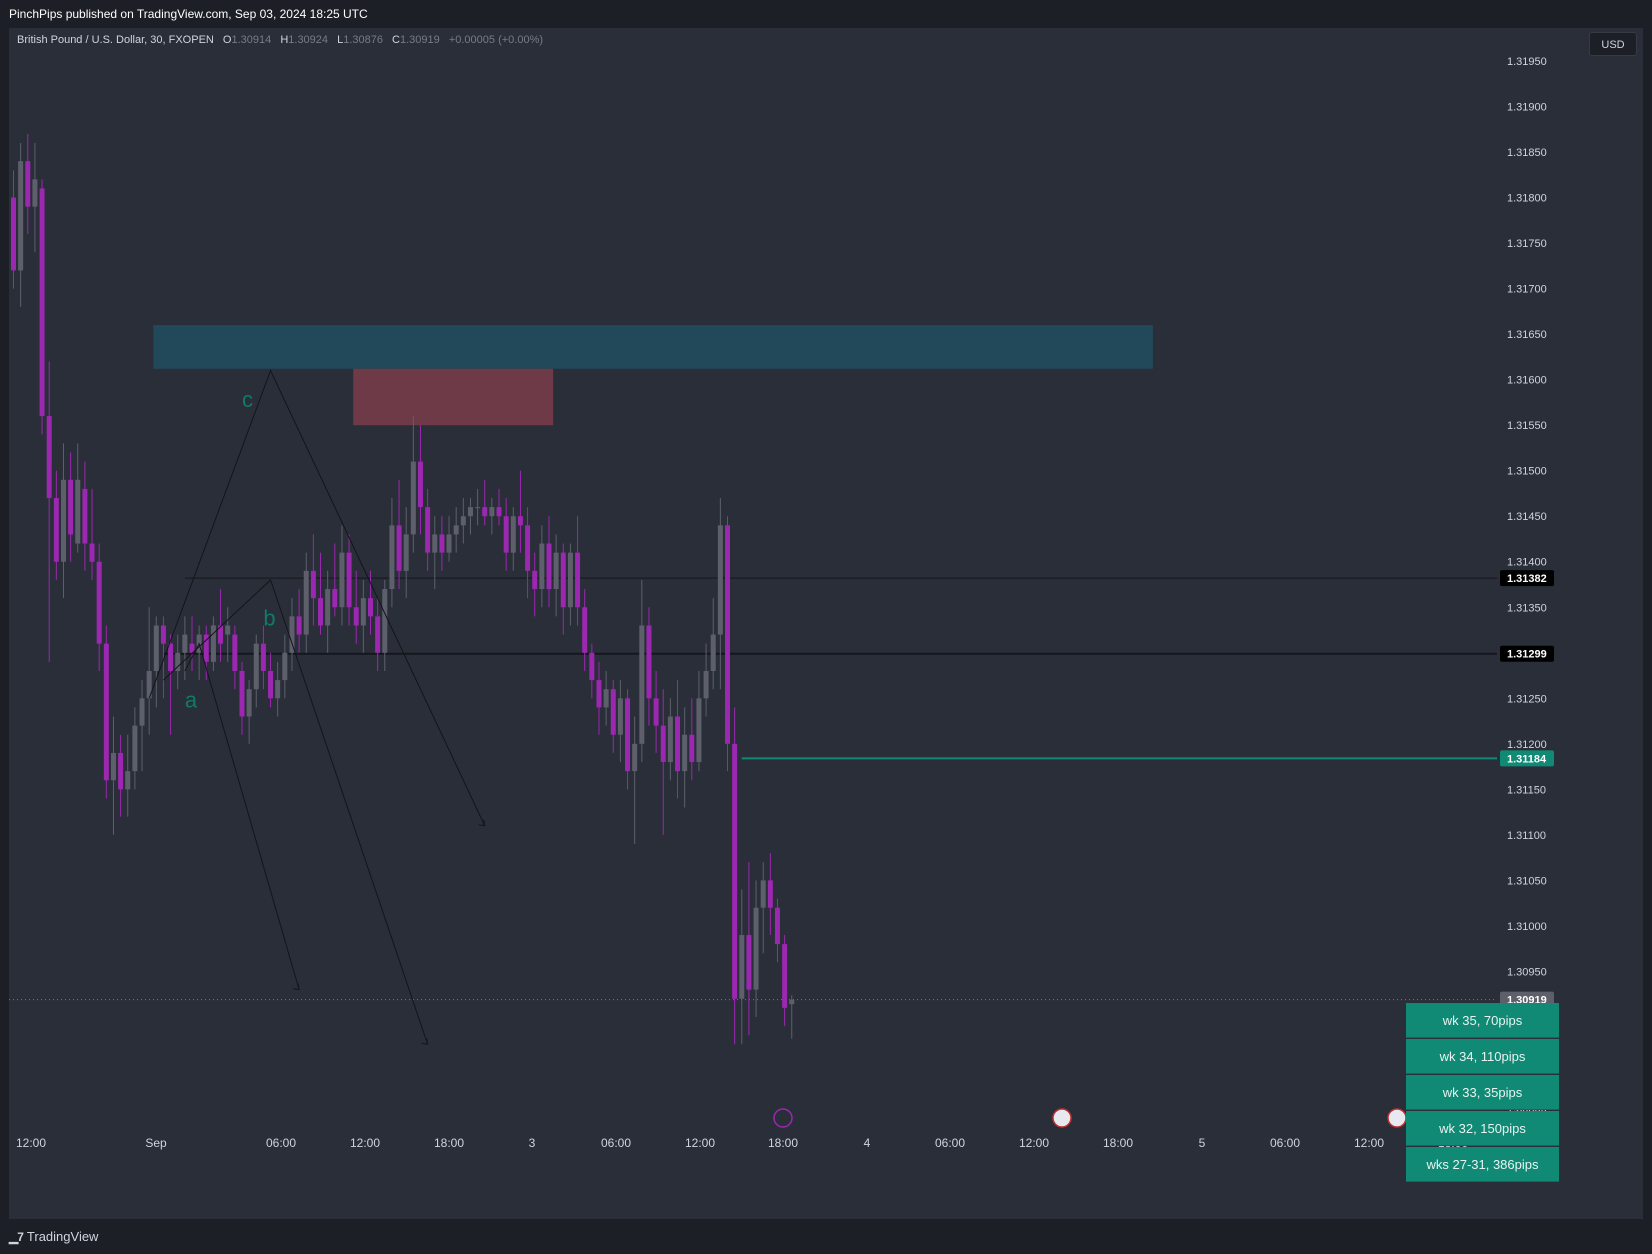  Describe the element at coordinates (242, 816) in the screenshot. I see `wave-a-line` at that location.